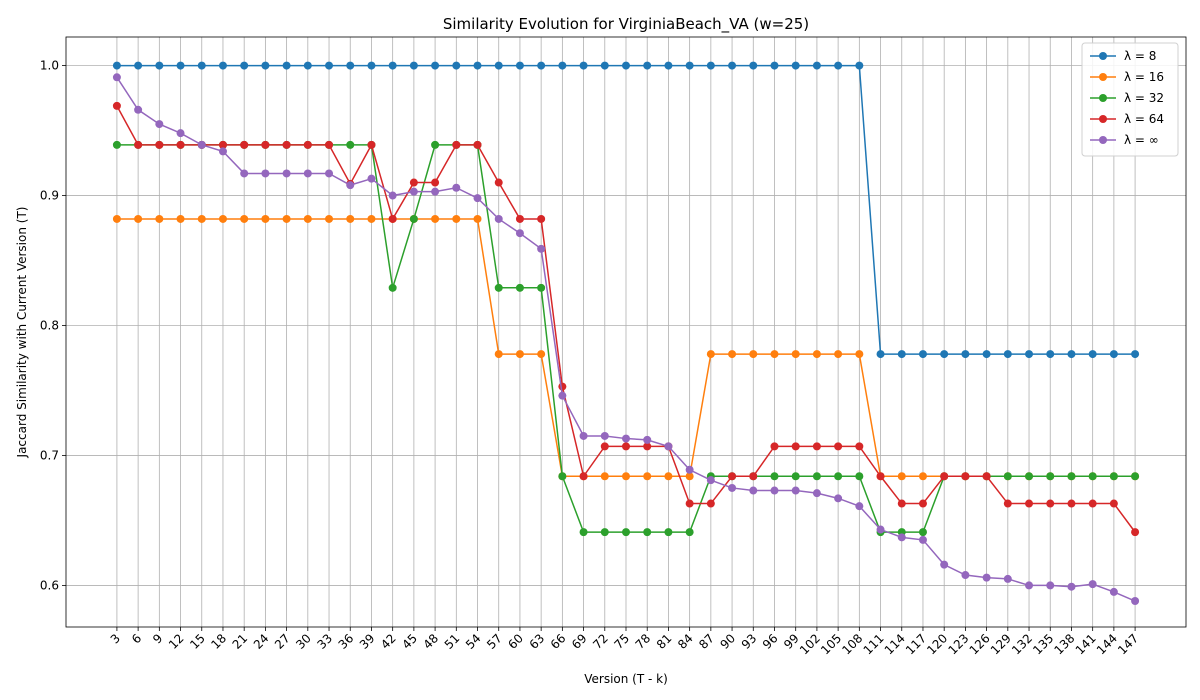 This screenshot has height=700, width=1200. I want to click on y-tick-label: 0.6, so click(49, 585).